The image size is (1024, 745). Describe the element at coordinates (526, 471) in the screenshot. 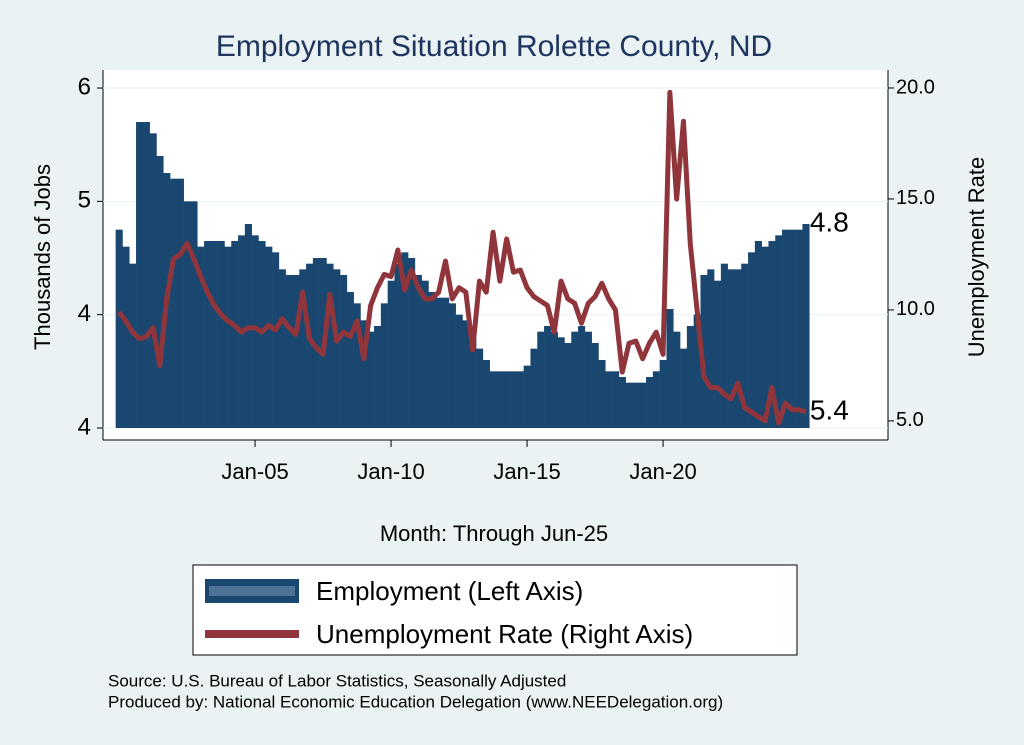

I see `x-tick-label: Jan-15` at that location.